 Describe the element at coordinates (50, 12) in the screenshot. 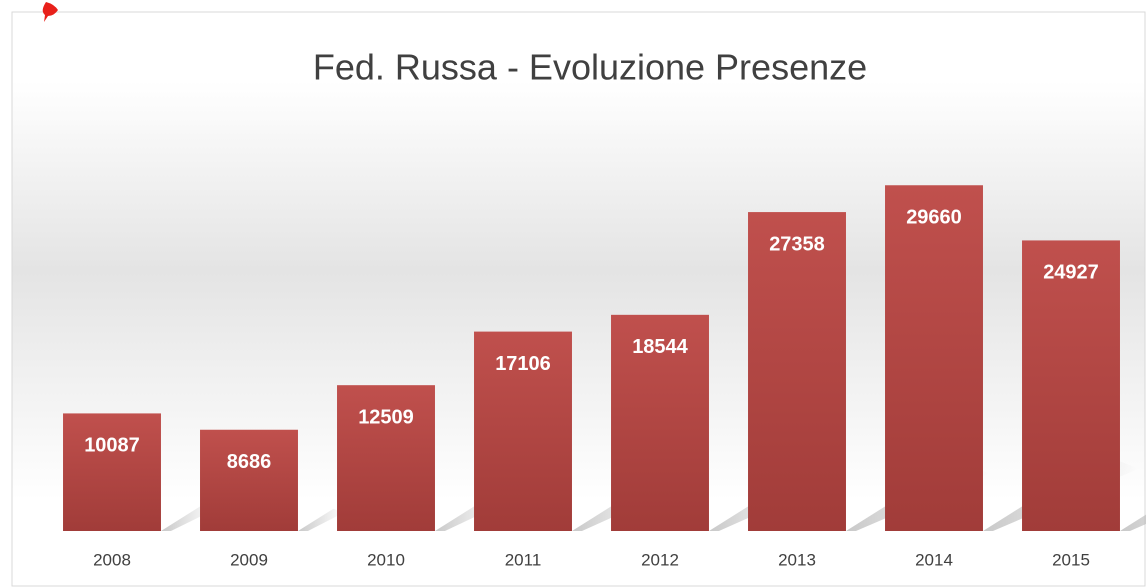

I see `pin-icon` at that location.